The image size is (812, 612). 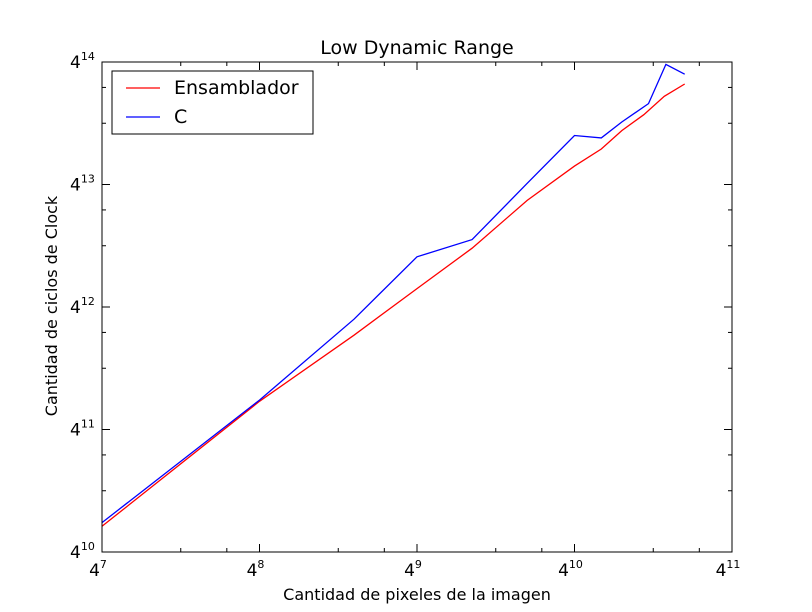 I want to click on y-tick-label: 411, so click(x=82, y=429).